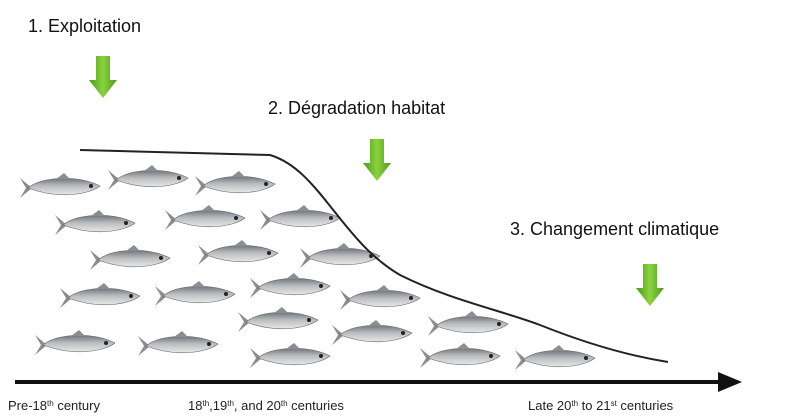  Describe the element at coordinates (218, 405) in the screenshot. I see `label-part: ,19` at that location.